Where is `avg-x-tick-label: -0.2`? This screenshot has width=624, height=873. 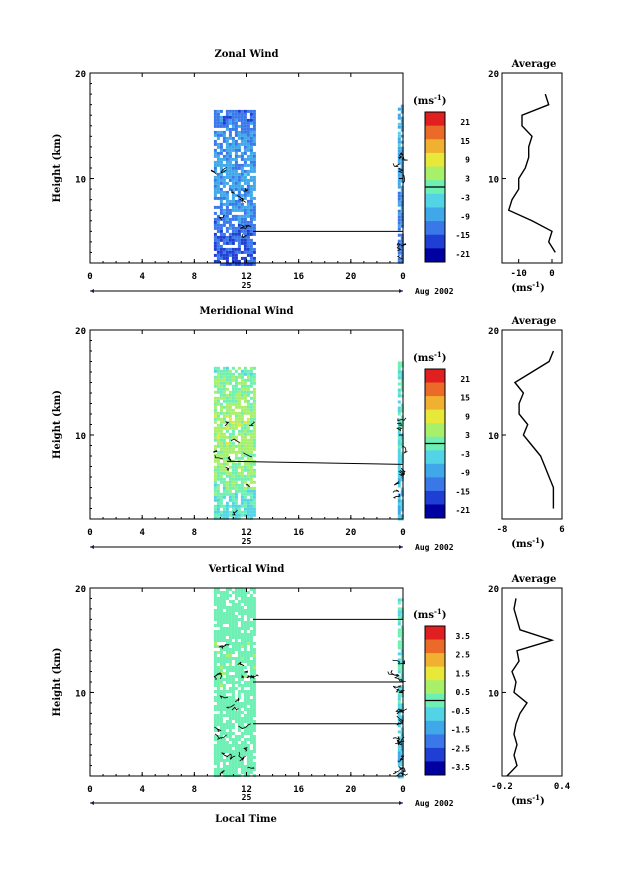
avg-x-tick-label: -0.2 is located at coordinates (502, 787).